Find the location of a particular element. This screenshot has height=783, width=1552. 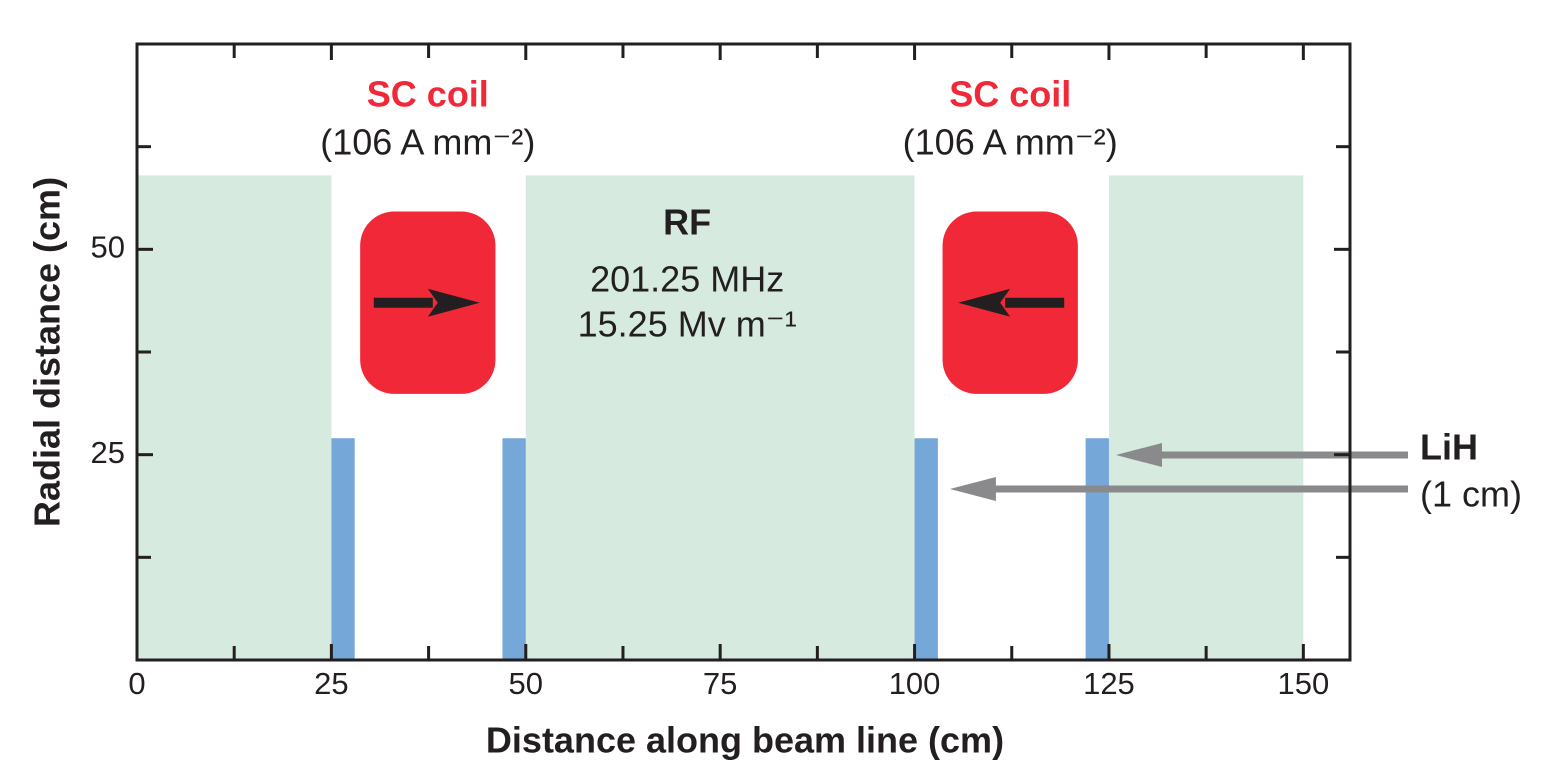

rf-gradient: 15.25 Mv m⁻¹ is located at coordinates (687, 324).